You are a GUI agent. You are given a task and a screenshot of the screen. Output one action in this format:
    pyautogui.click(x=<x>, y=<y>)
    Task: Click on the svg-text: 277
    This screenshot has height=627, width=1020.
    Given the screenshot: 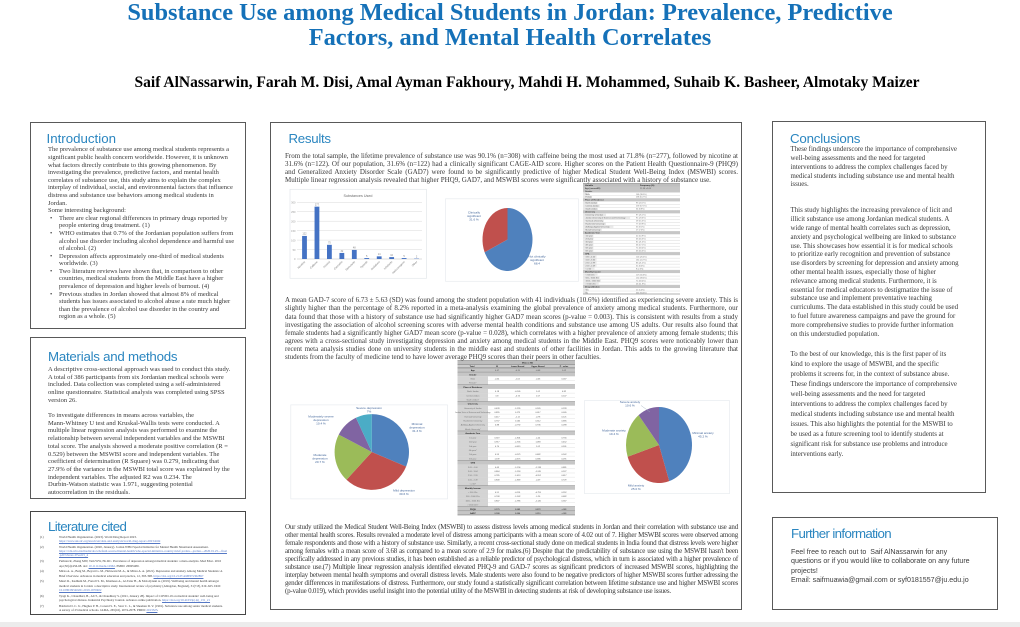 What is the action you would take?
    pyautogui.click(x=317, y=204)
    